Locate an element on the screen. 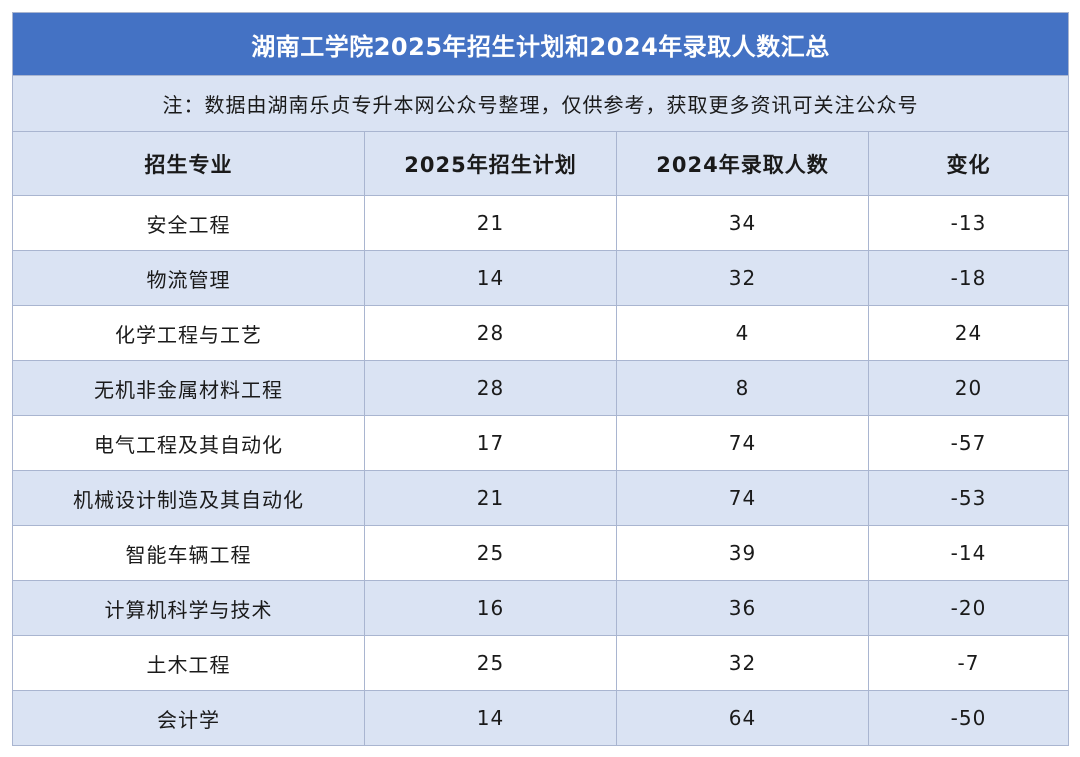 This screenshot has height=757, width=1080. table-row: 智能车辆工程 25 39 -14 is located at coordinates (541, 553).